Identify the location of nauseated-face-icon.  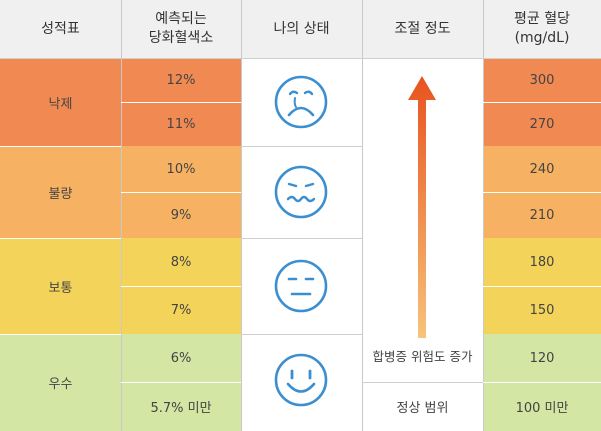
(301, 192).